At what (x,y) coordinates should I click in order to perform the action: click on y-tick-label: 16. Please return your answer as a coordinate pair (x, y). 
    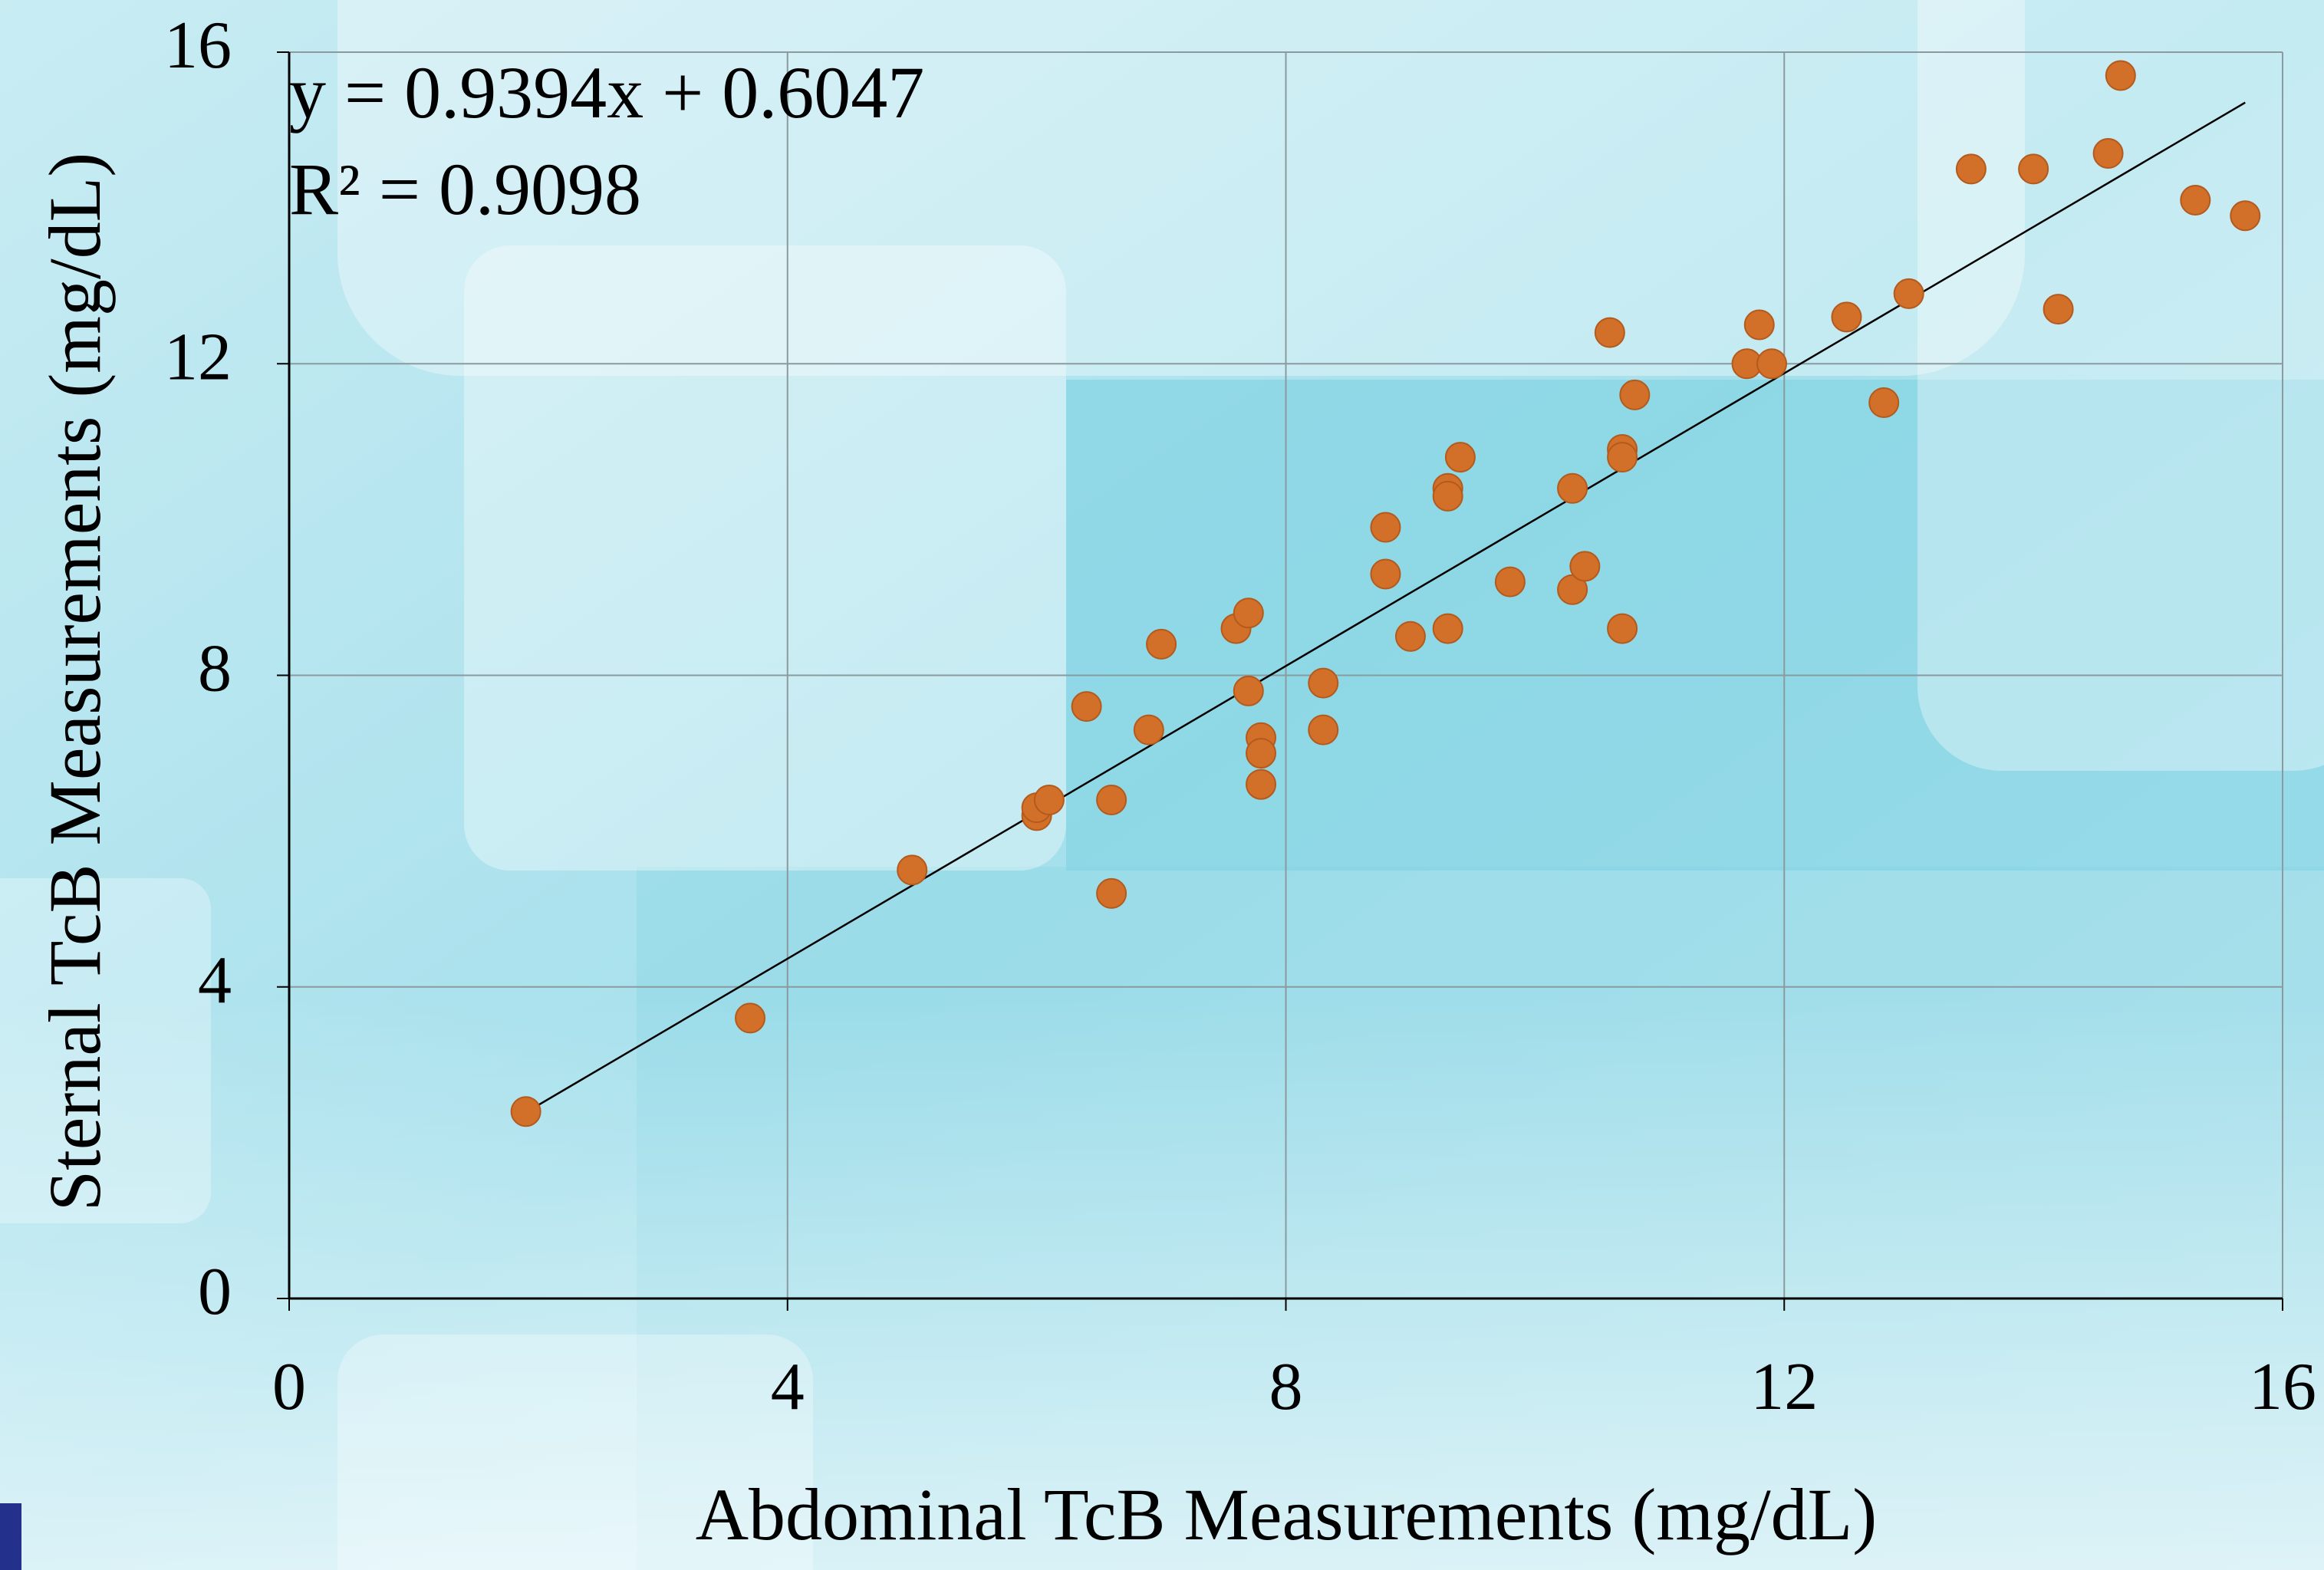
    Looking at the image, I should click on (198, 45).